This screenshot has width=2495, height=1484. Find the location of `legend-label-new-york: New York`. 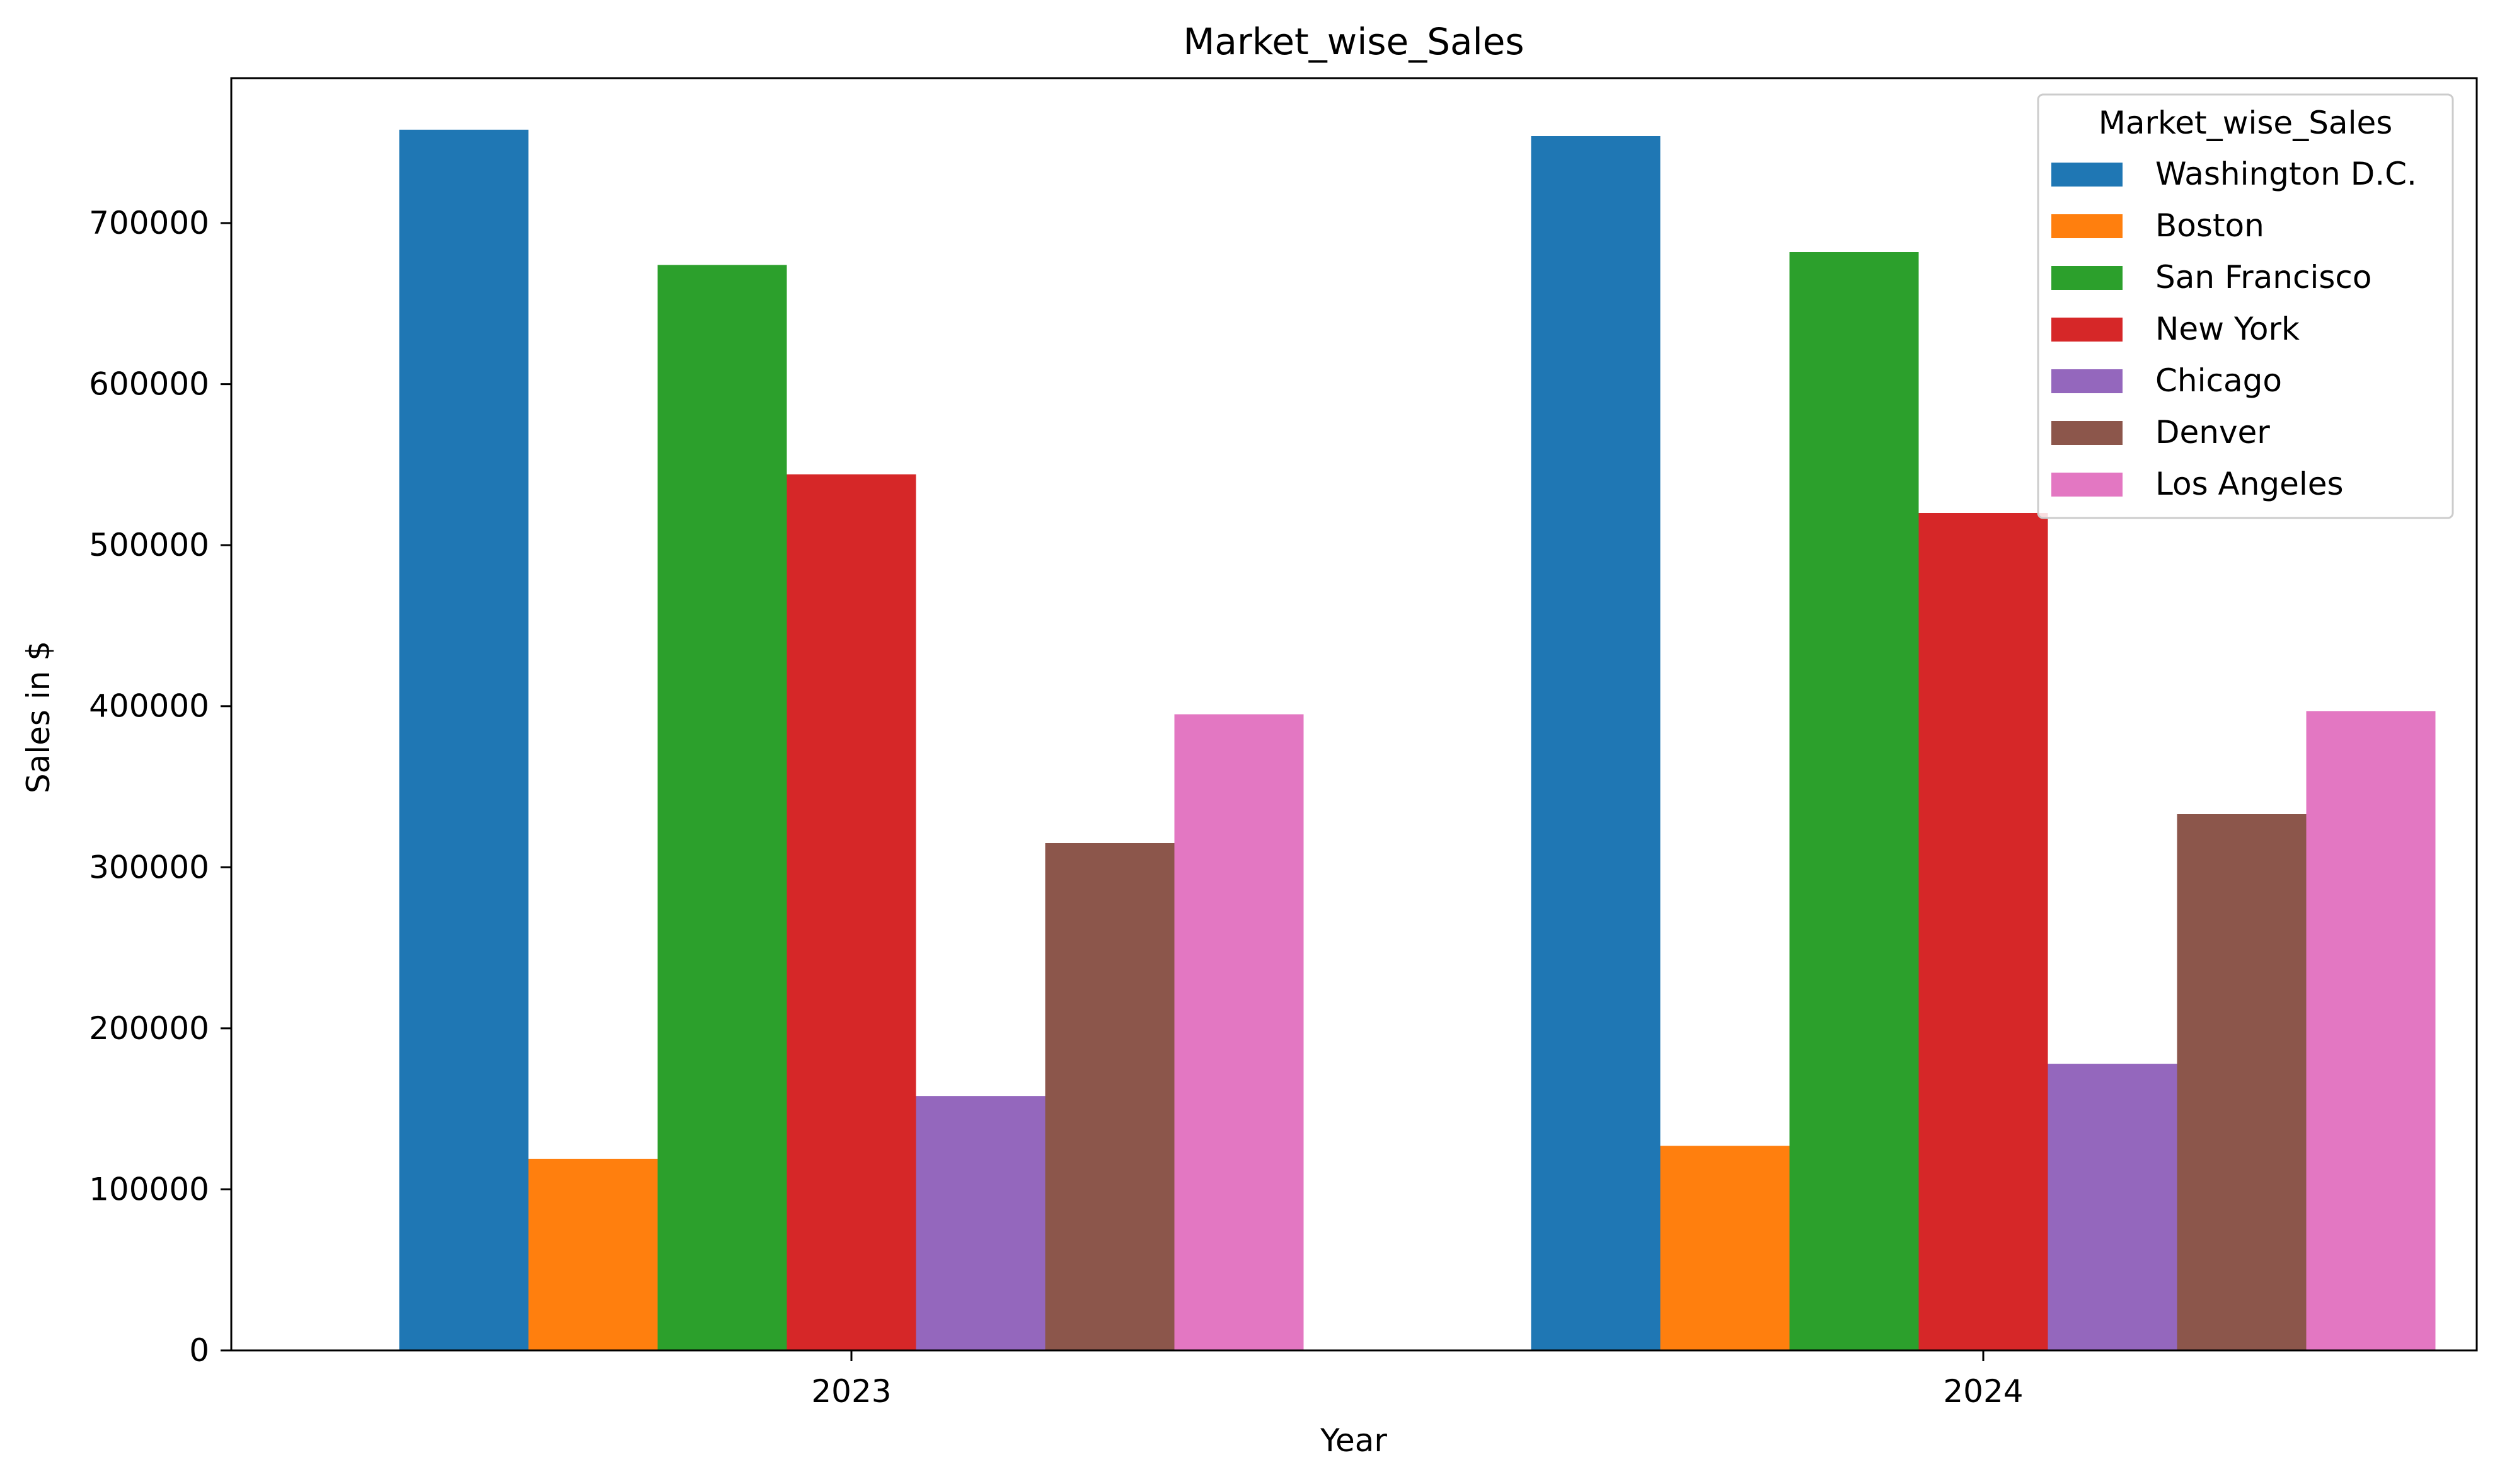

legend-label-new-york: New York is located at coordinates (2227, 329).